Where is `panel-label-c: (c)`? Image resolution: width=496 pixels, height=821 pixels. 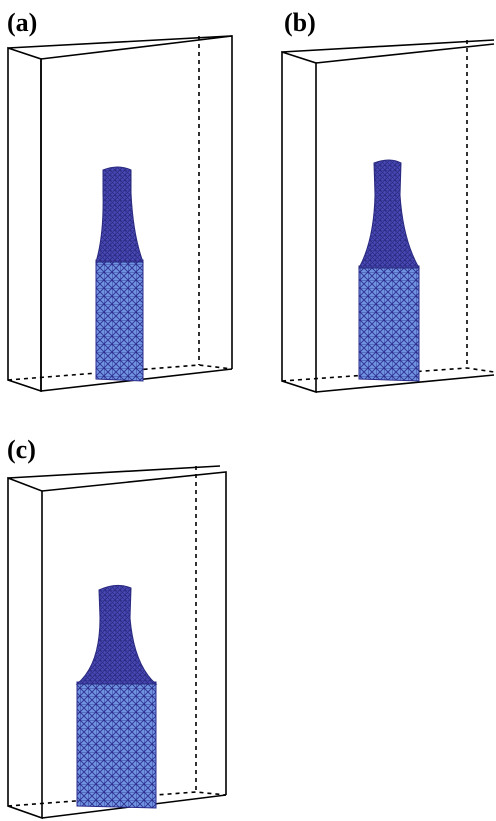 panel-label-c: (c) is located at coordinates (21, 449).